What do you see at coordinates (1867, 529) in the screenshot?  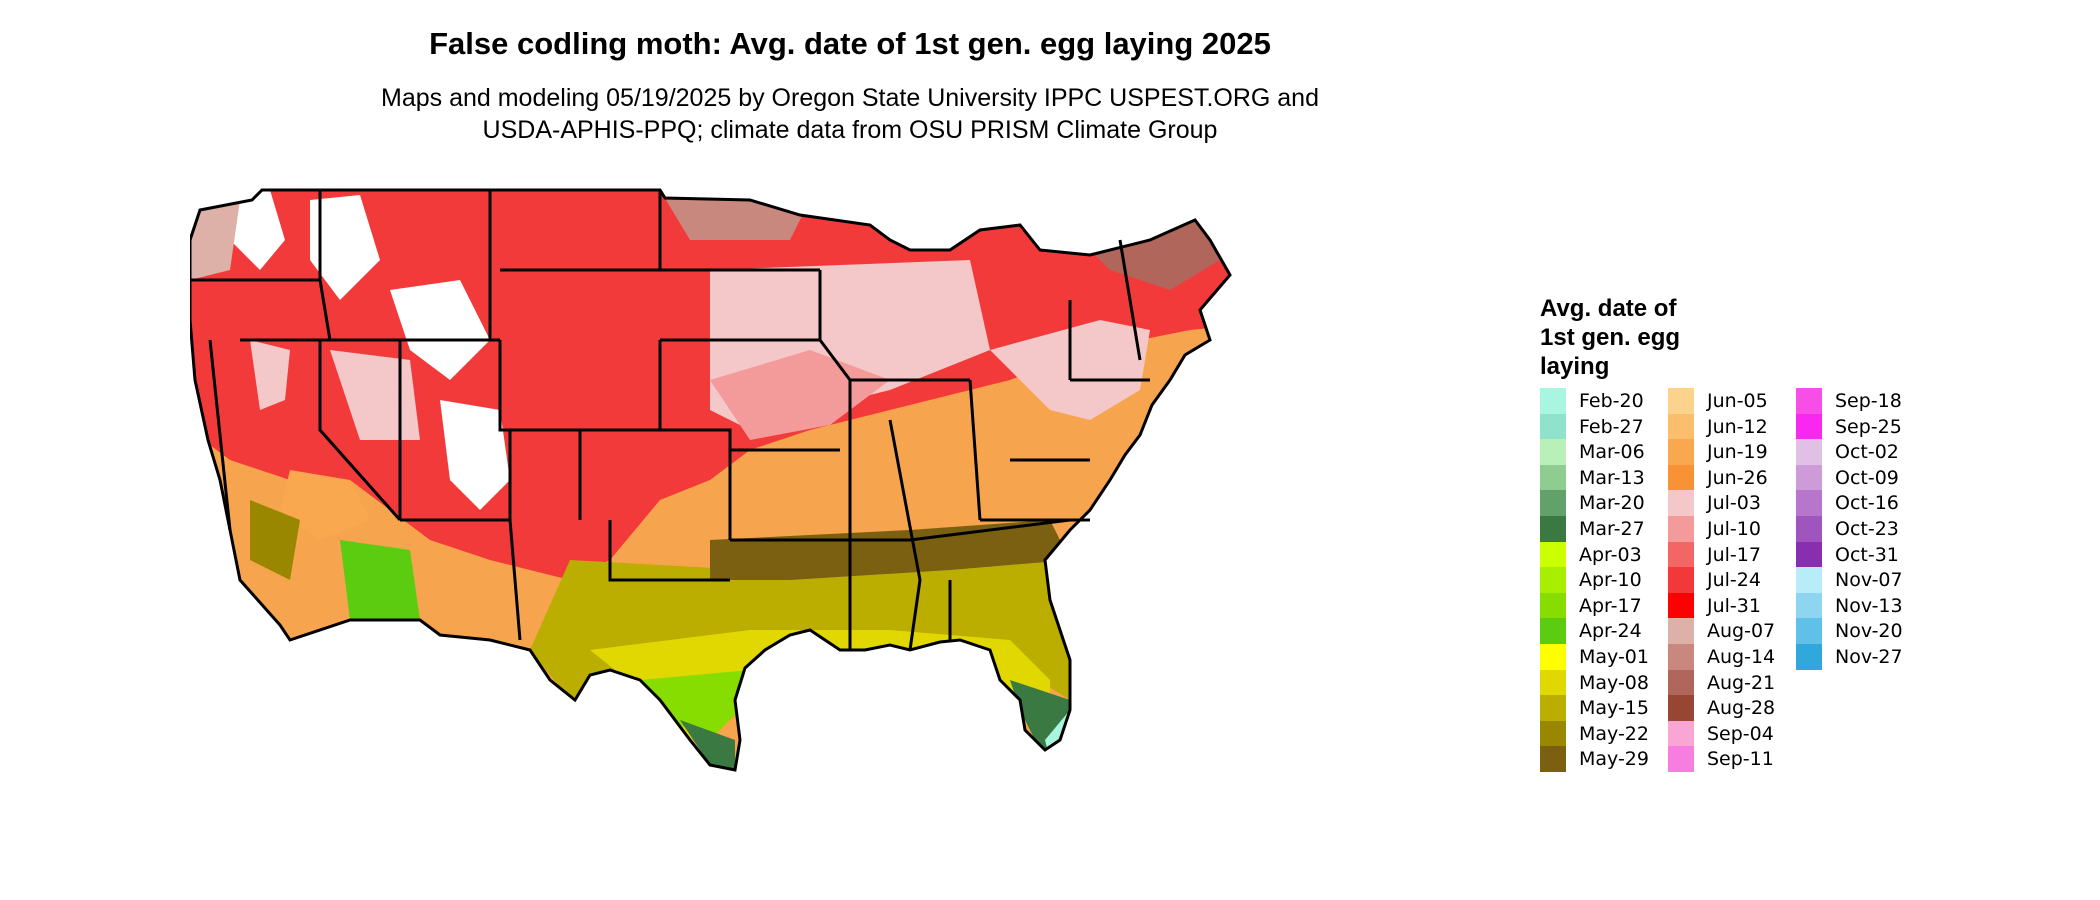 I see `legend-label: Oct-23` at bounding box center [1867, 529].